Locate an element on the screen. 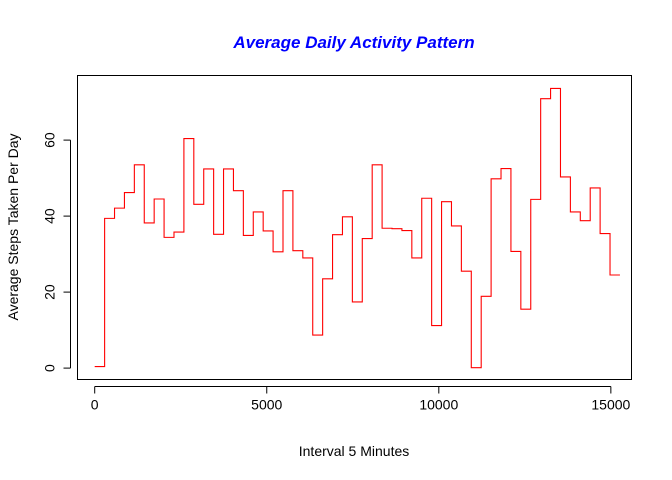 The width and height of the screenshot is (672, 480). x-tick-label: 10000 is located at coordinates (438, 405).